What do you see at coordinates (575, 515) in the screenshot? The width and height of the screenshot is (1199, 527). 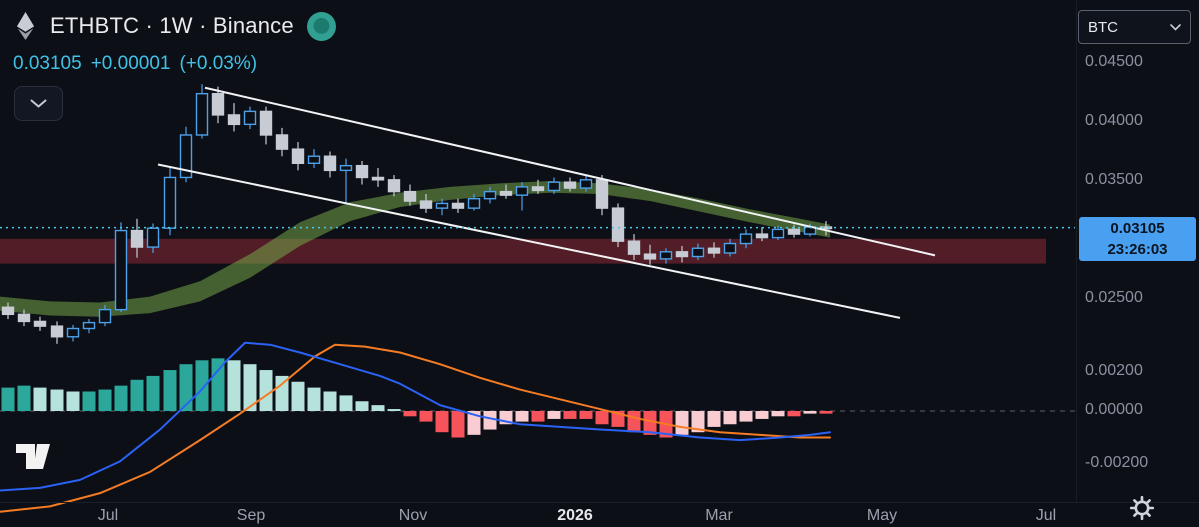 I see `time-axis-year-label: 2026` at bounding box center [575, 515].